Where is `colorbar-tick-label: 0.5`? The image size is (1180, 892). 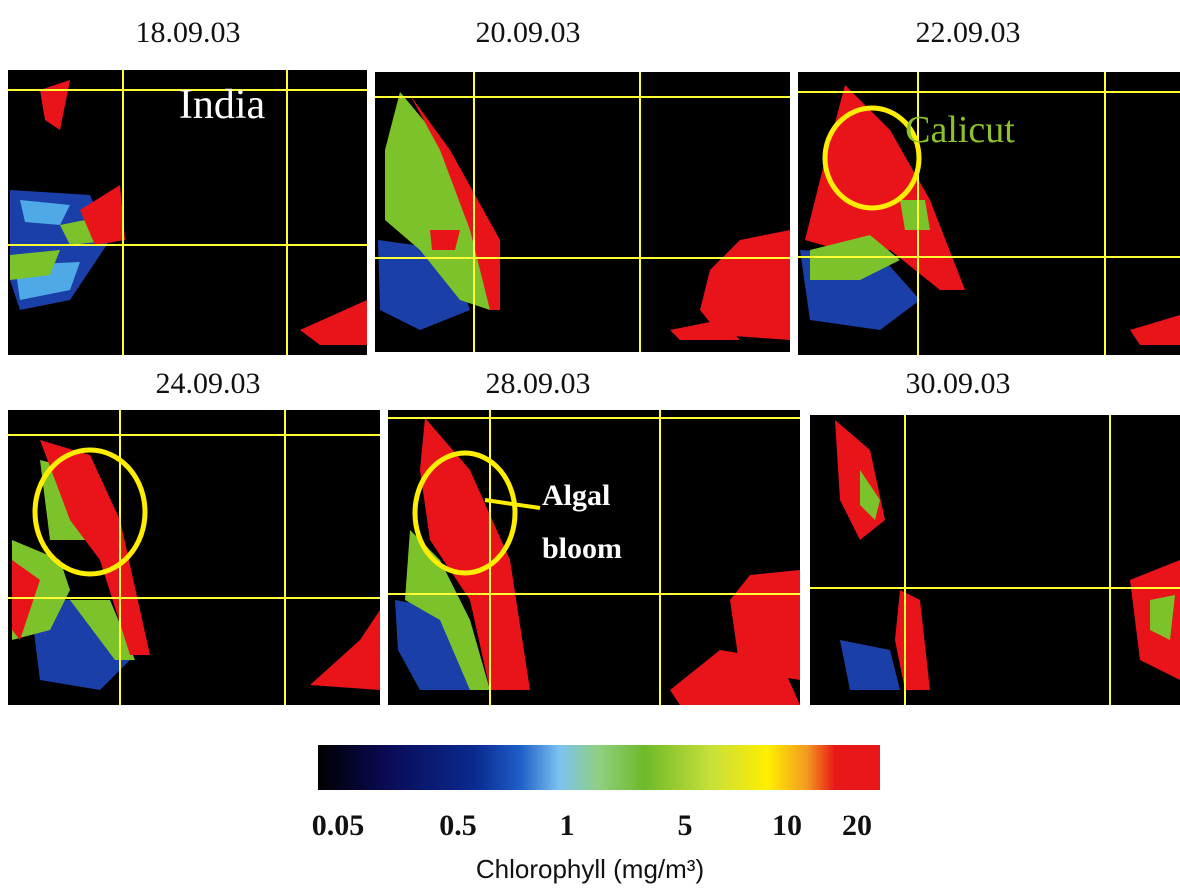 colorbar-tick-label: 0.5 is located at coordinates (458, 825).